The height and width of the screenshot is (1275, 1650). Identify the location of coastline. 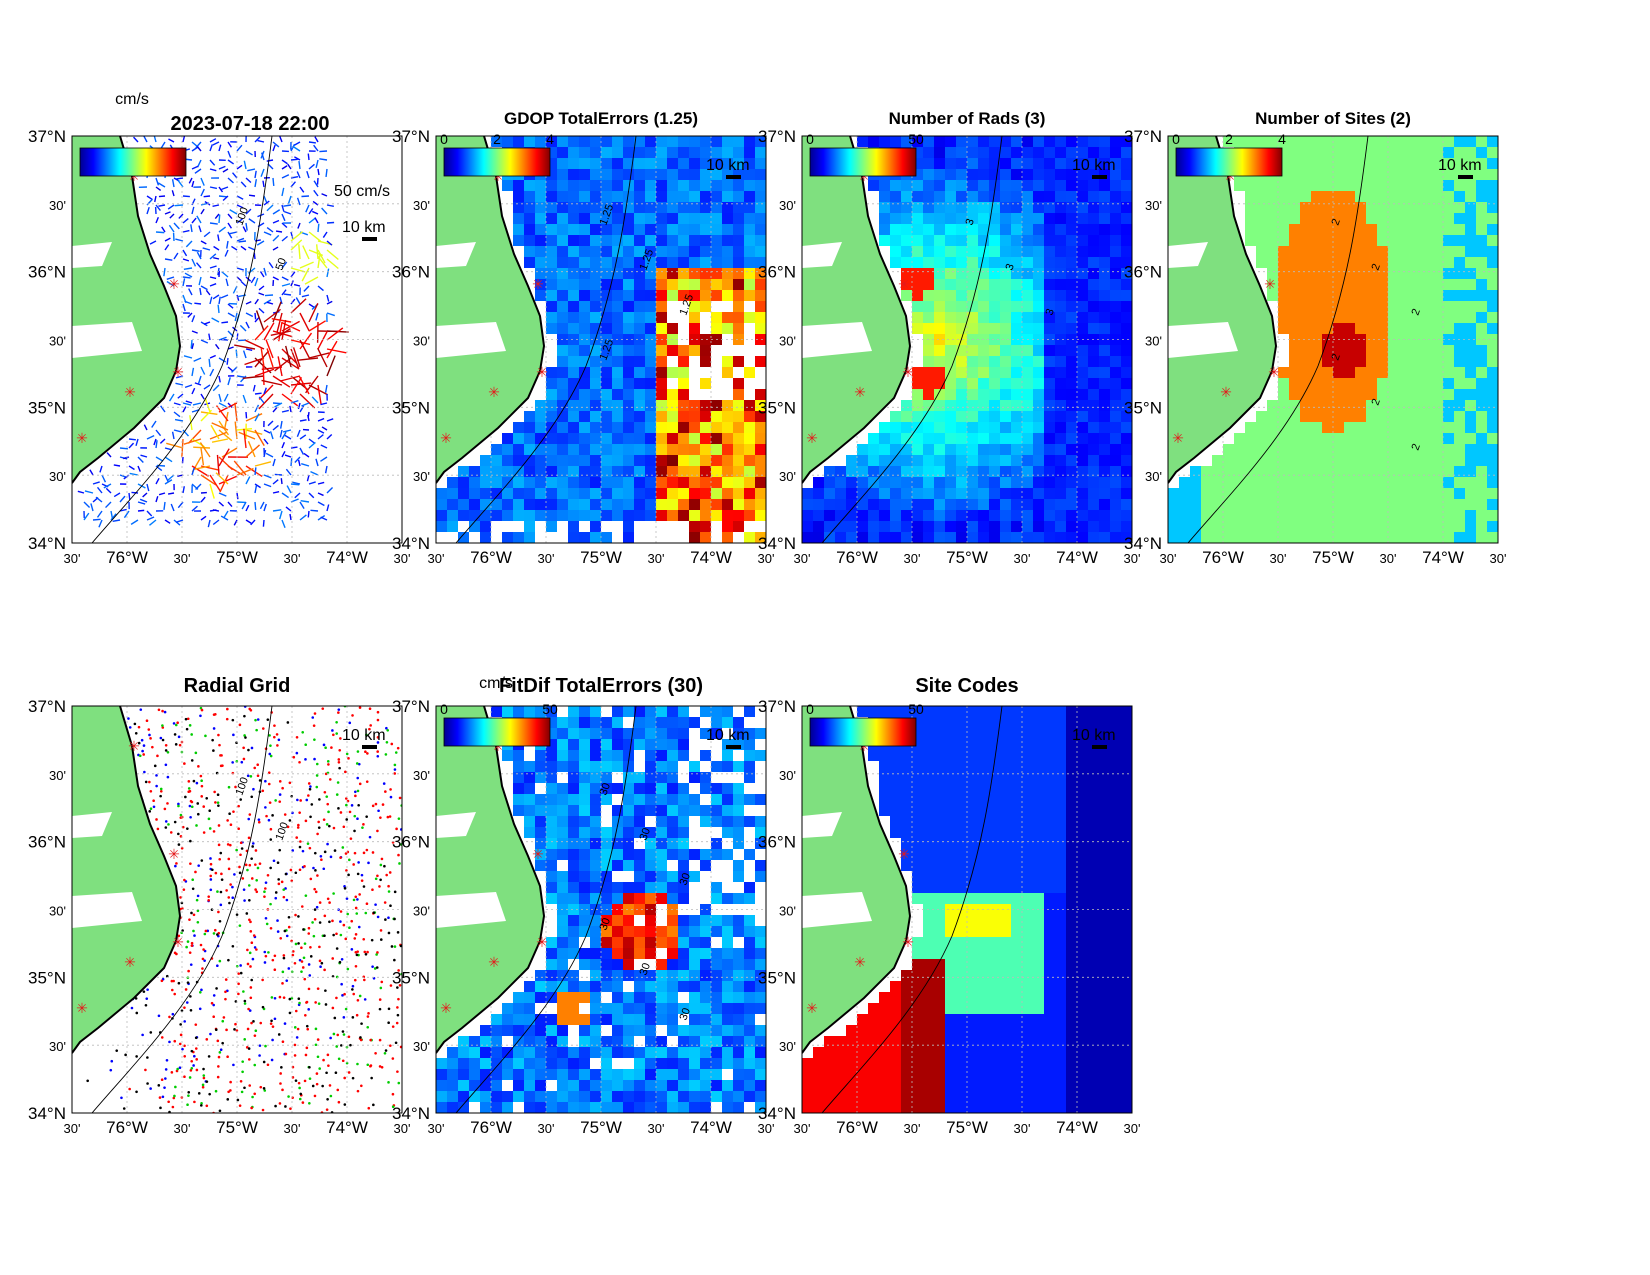
(127, 880).